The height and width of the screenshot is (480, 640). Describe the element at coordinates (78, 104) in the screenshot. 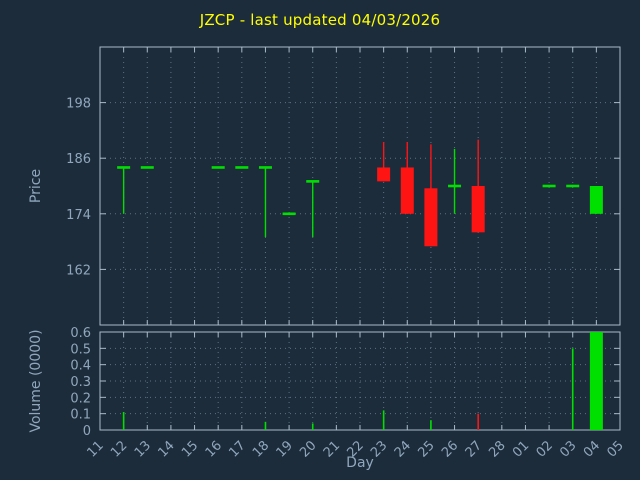

I see `price-tick-label: 198` at that location.